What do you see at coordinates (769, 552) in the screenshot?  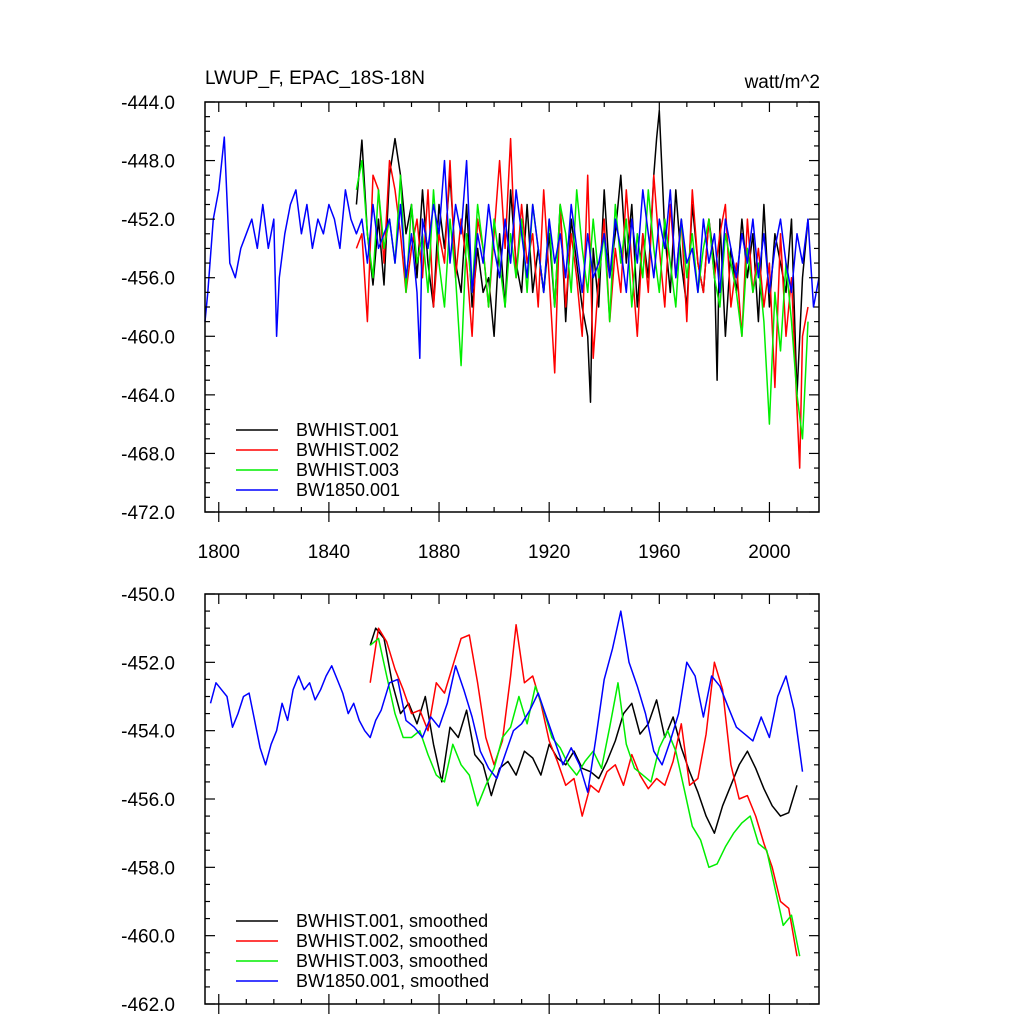 I see `x-tick-label: 2000` at bounding box center [769, 552].